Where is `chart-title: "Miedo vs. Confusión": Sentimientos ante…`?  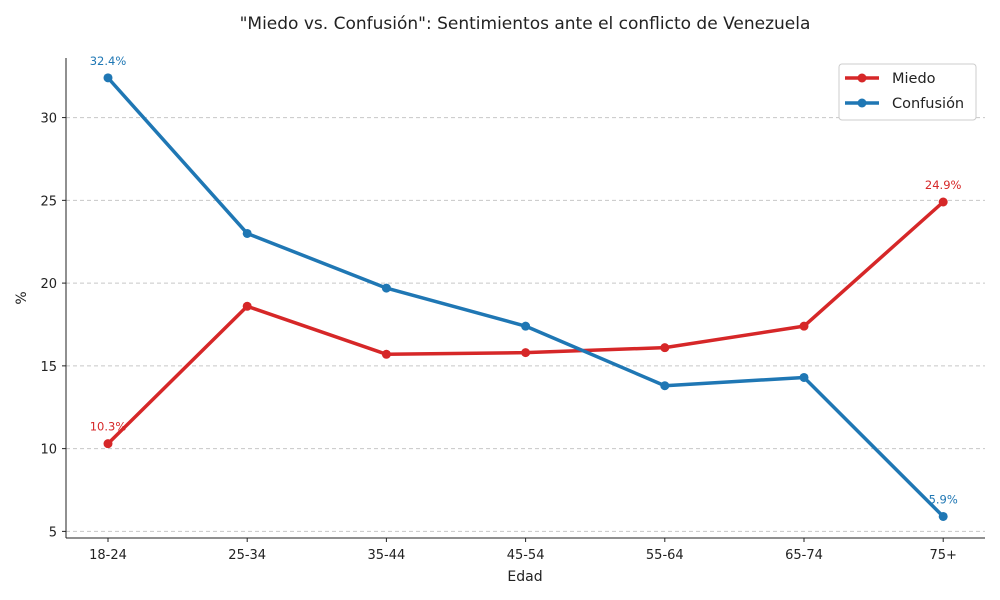
chart-title: "Miedo vs. Confusión": Sentimientos ante… is located at coordinates (525, 24).